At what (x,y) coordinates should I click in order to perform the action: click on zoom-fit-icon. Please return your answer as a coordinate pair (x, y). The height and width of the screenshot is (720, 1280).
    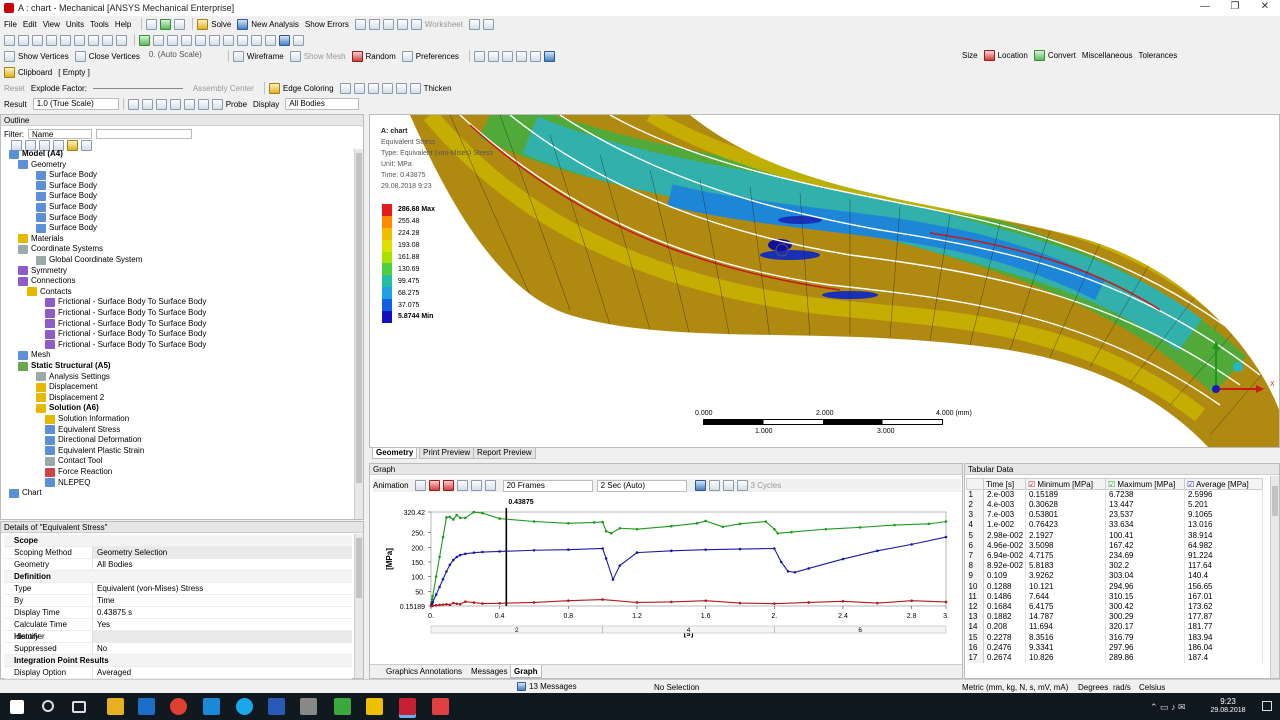
    Looking at the image, I should click on (200, 40).